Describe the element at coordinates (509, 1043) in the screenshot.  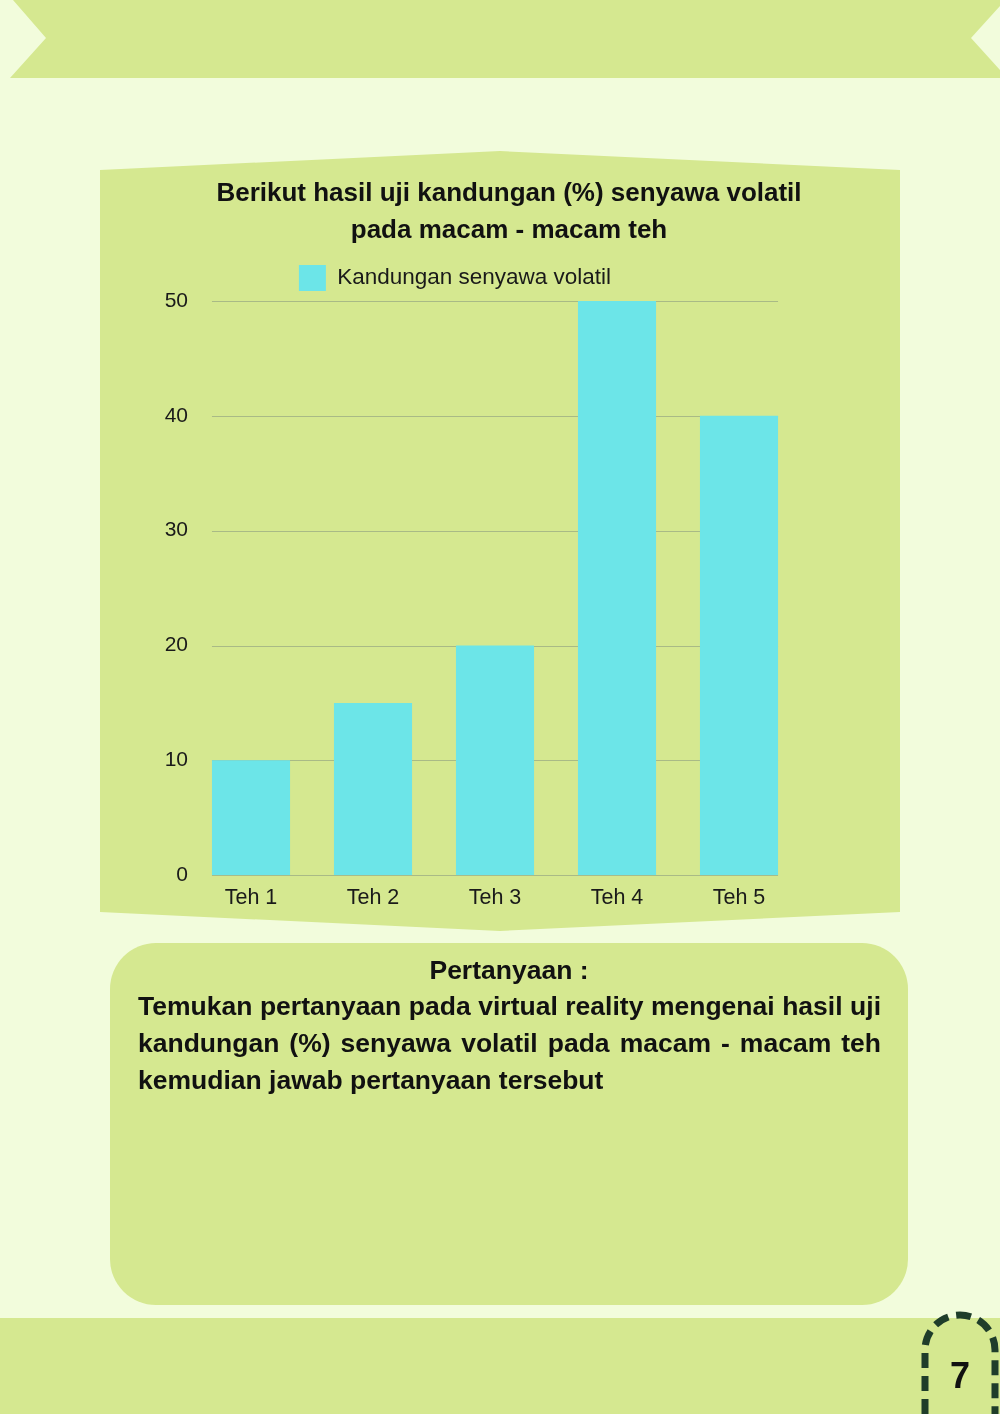
I see `text: Temukan pertanyaan pada virtual reality mengenai hasil uji kandungan (%) senyawa volatil pada macam - macam teh kemudian jawab pertanyaan tersebut` at that location.